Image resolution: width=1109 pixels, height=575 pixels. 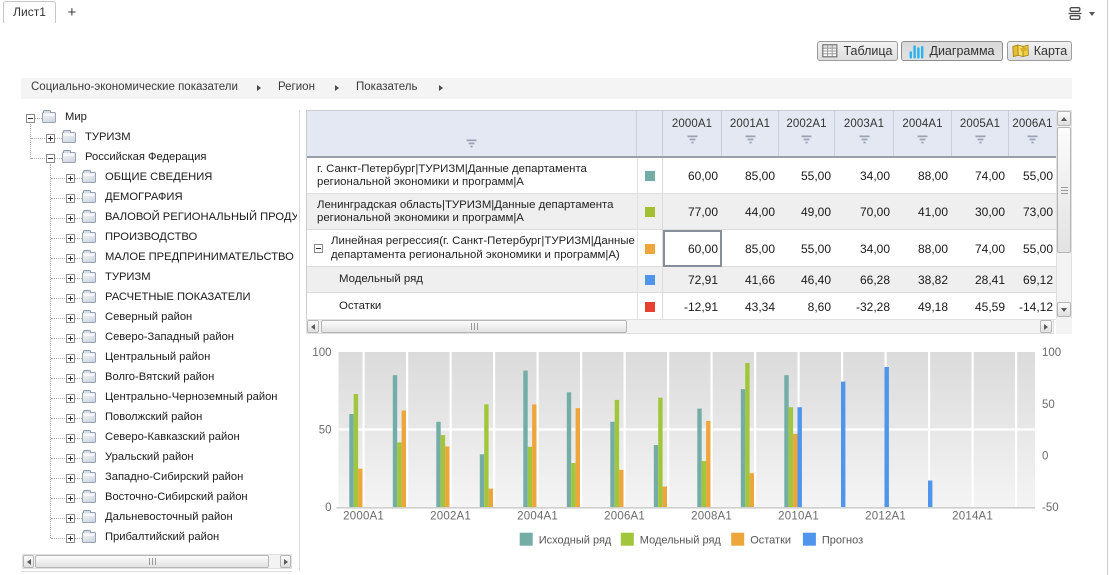 What do you see at coordinates (1050, 508) in the screenshot?
I see `svg-text: -50` at bounding box center [1050, 508].